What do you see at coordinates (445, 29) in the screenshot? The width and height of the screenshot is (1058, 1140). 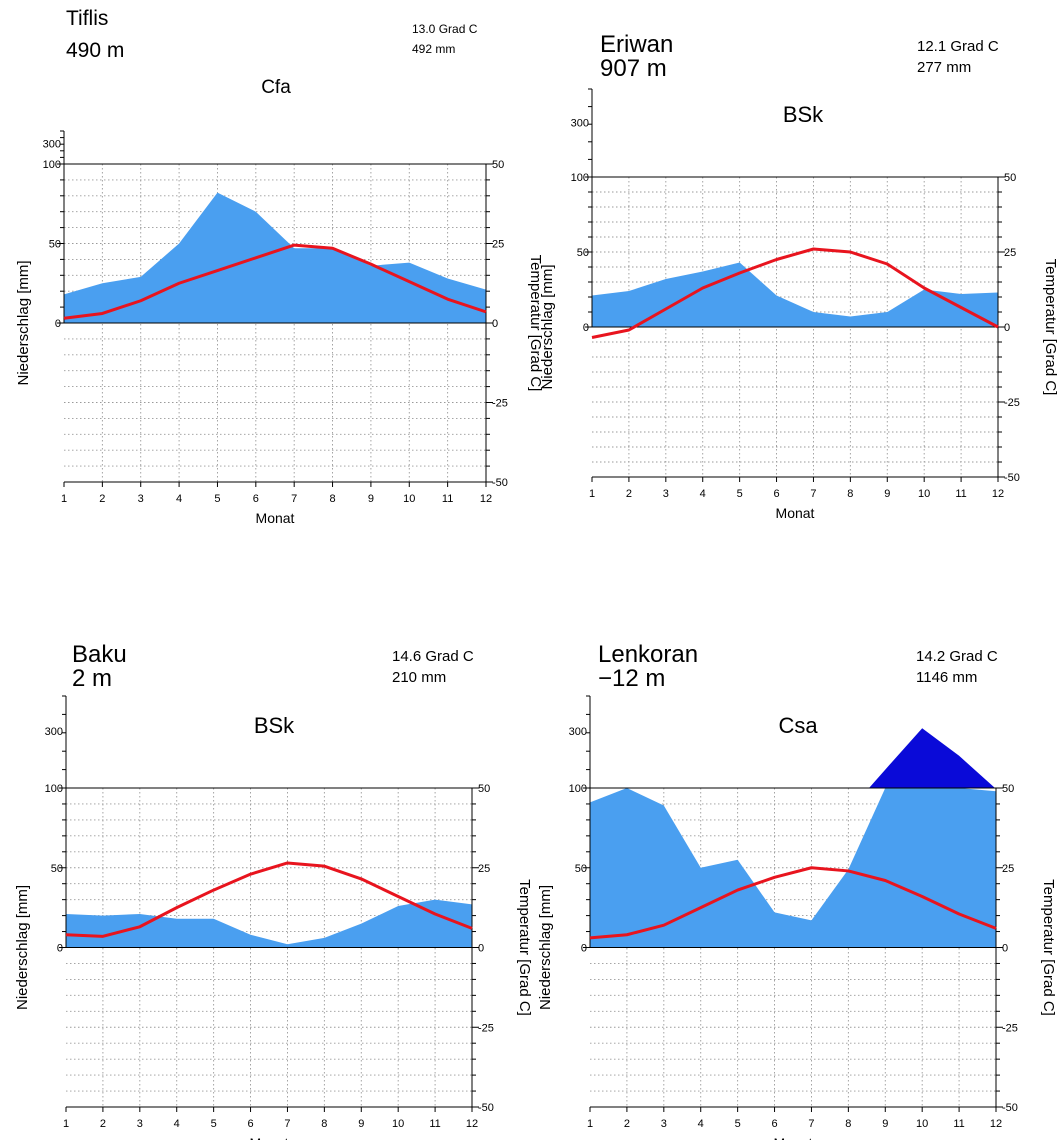 I see `mean-temperature: 13.0 Grad C` at bounding box center [445, 29].